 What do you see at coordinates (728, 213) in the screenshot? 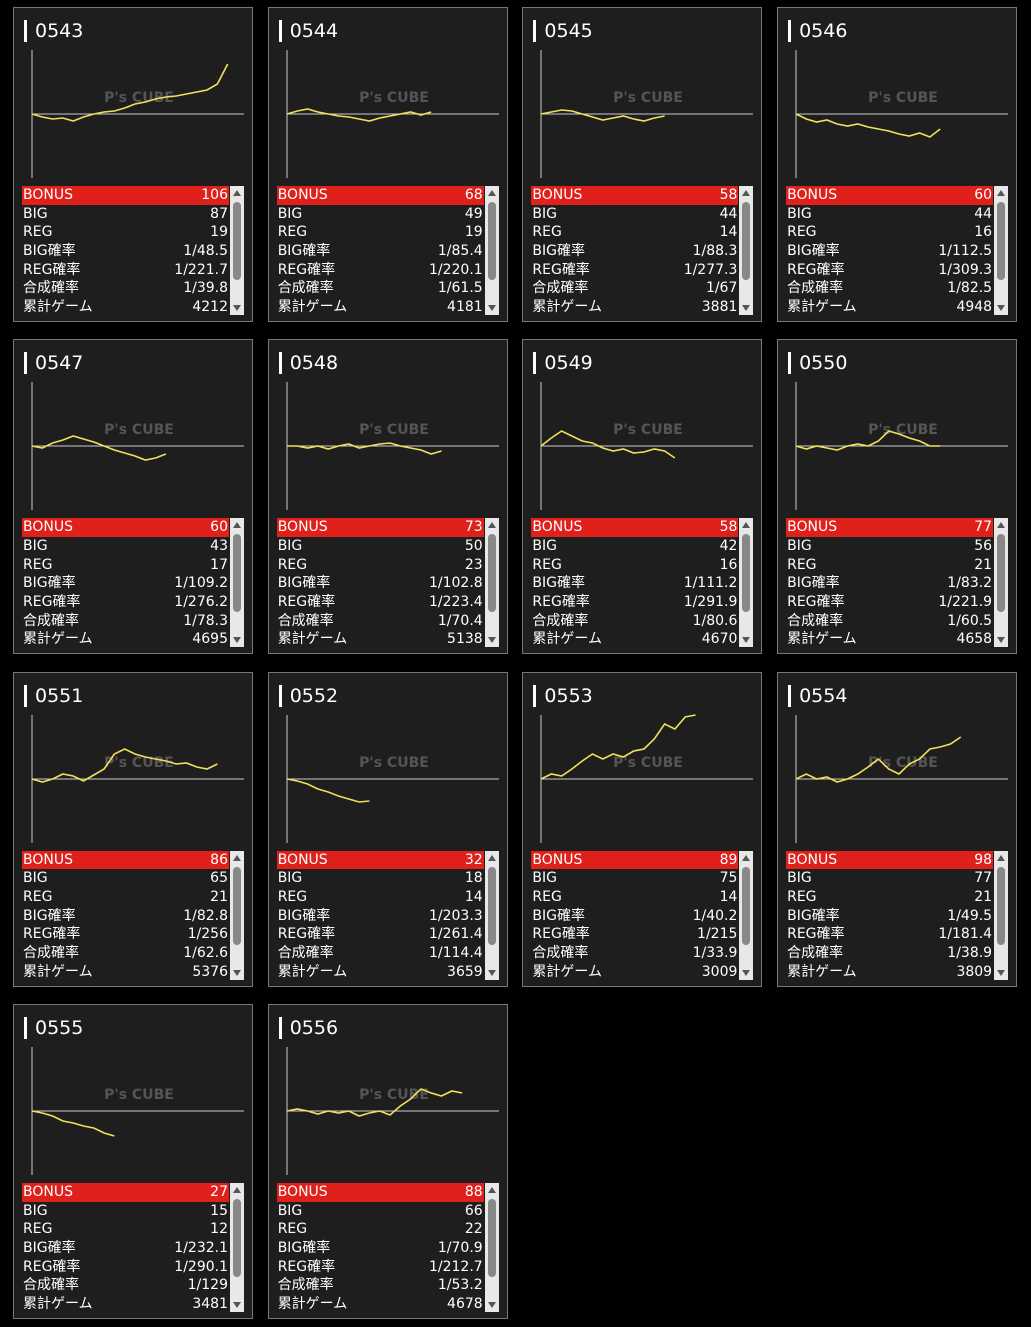
I see `stat-value: 44` at bounding box center [728, 213].